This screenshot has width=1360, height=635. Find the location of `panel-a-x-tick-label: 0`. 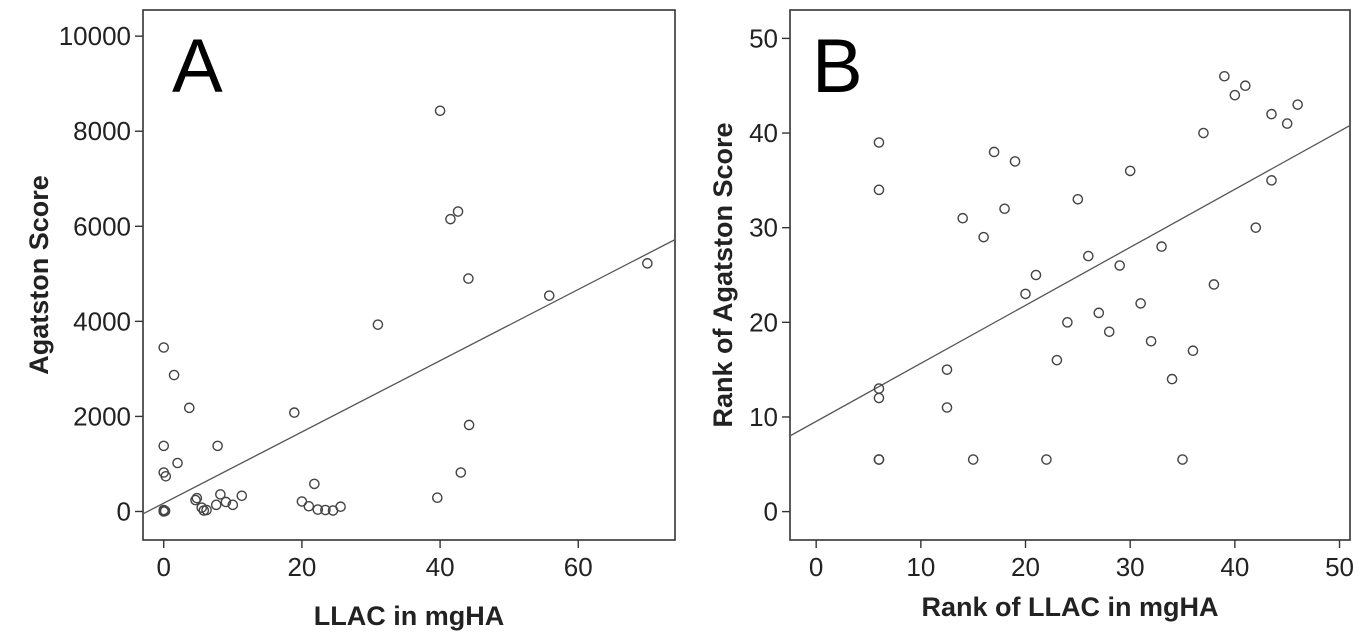

panel-a-x-tick-label: 0 is located at coordinates (163, 567).